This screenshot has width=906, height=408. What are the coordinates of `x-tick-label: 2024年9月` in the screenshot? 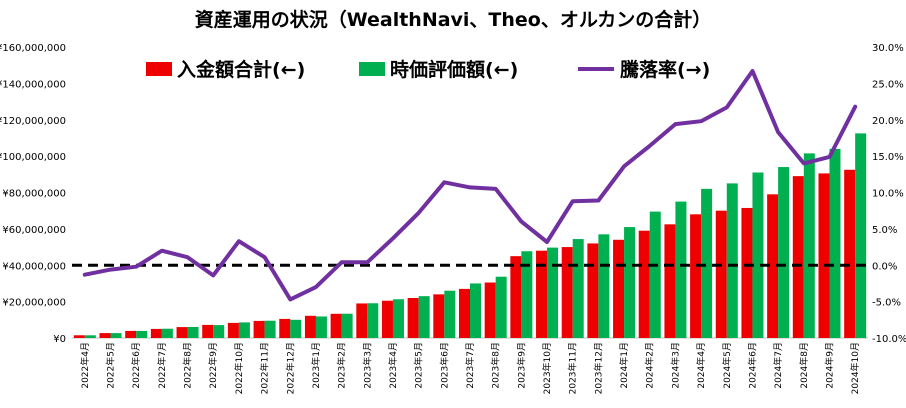 It's located at (829, 365).